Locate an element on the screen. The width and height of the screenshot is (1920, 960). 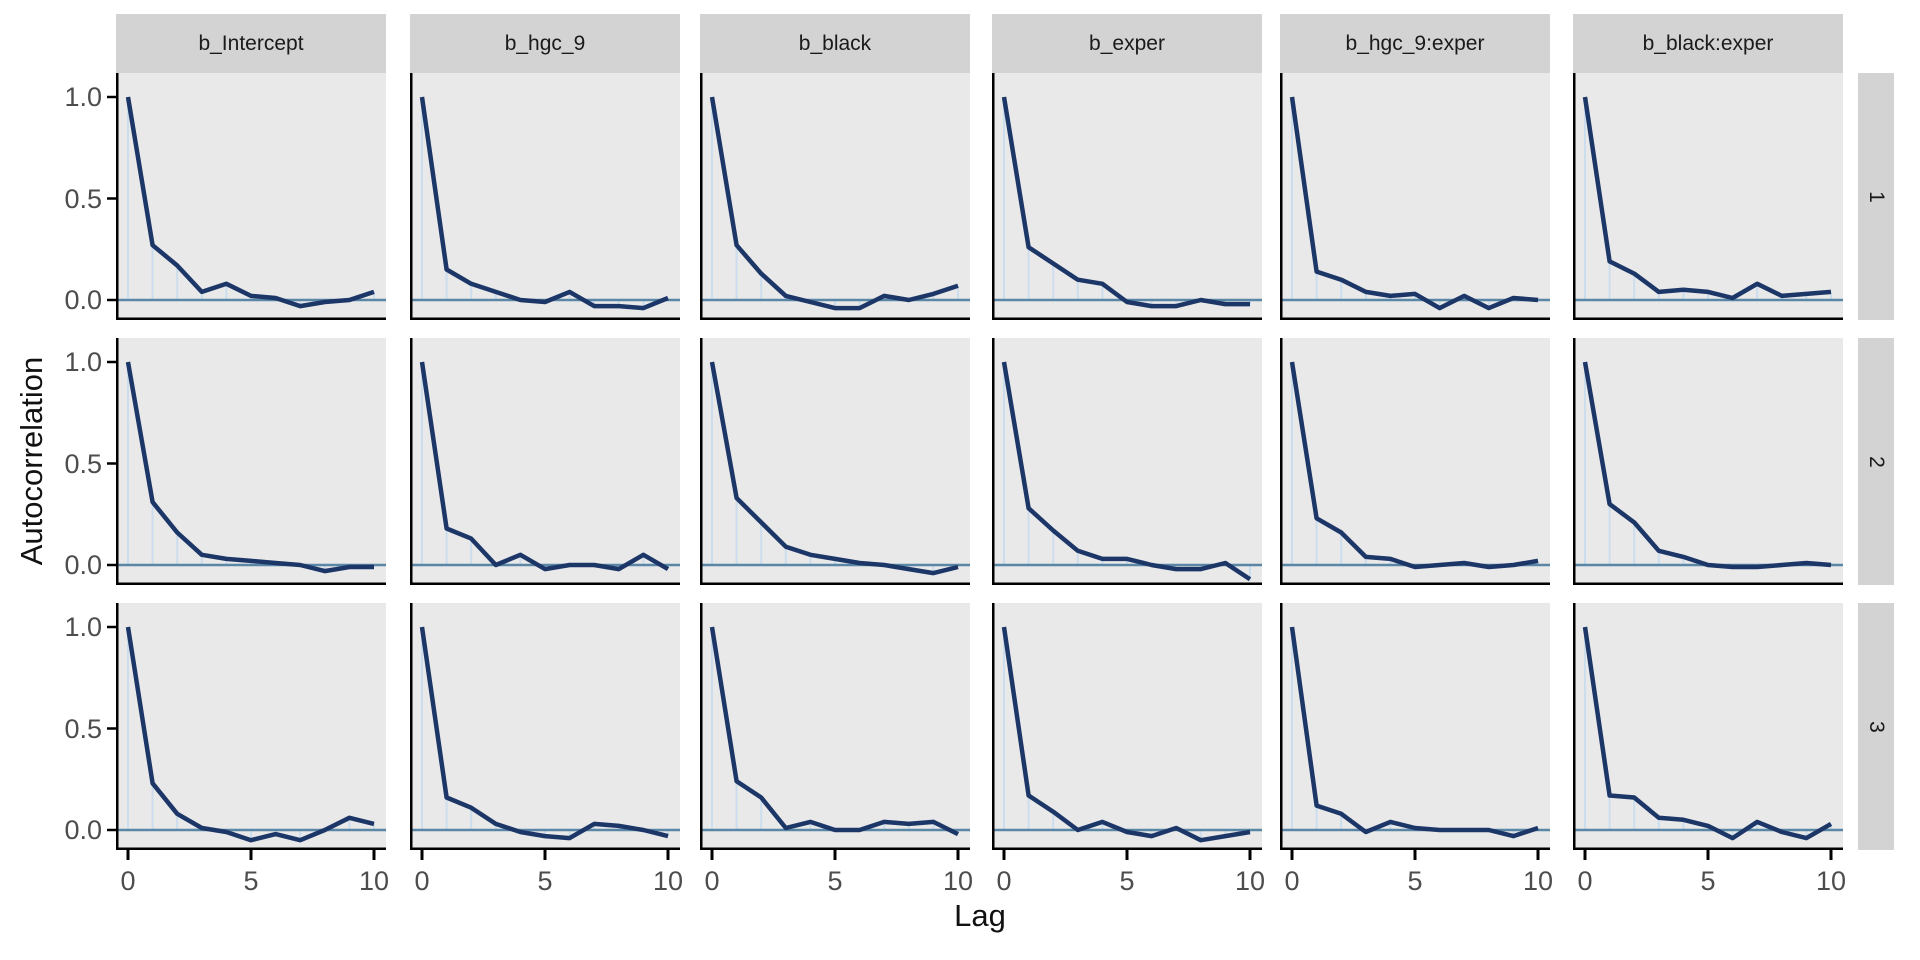
facet-column-label: b_black is located at coordinates (835, 43).